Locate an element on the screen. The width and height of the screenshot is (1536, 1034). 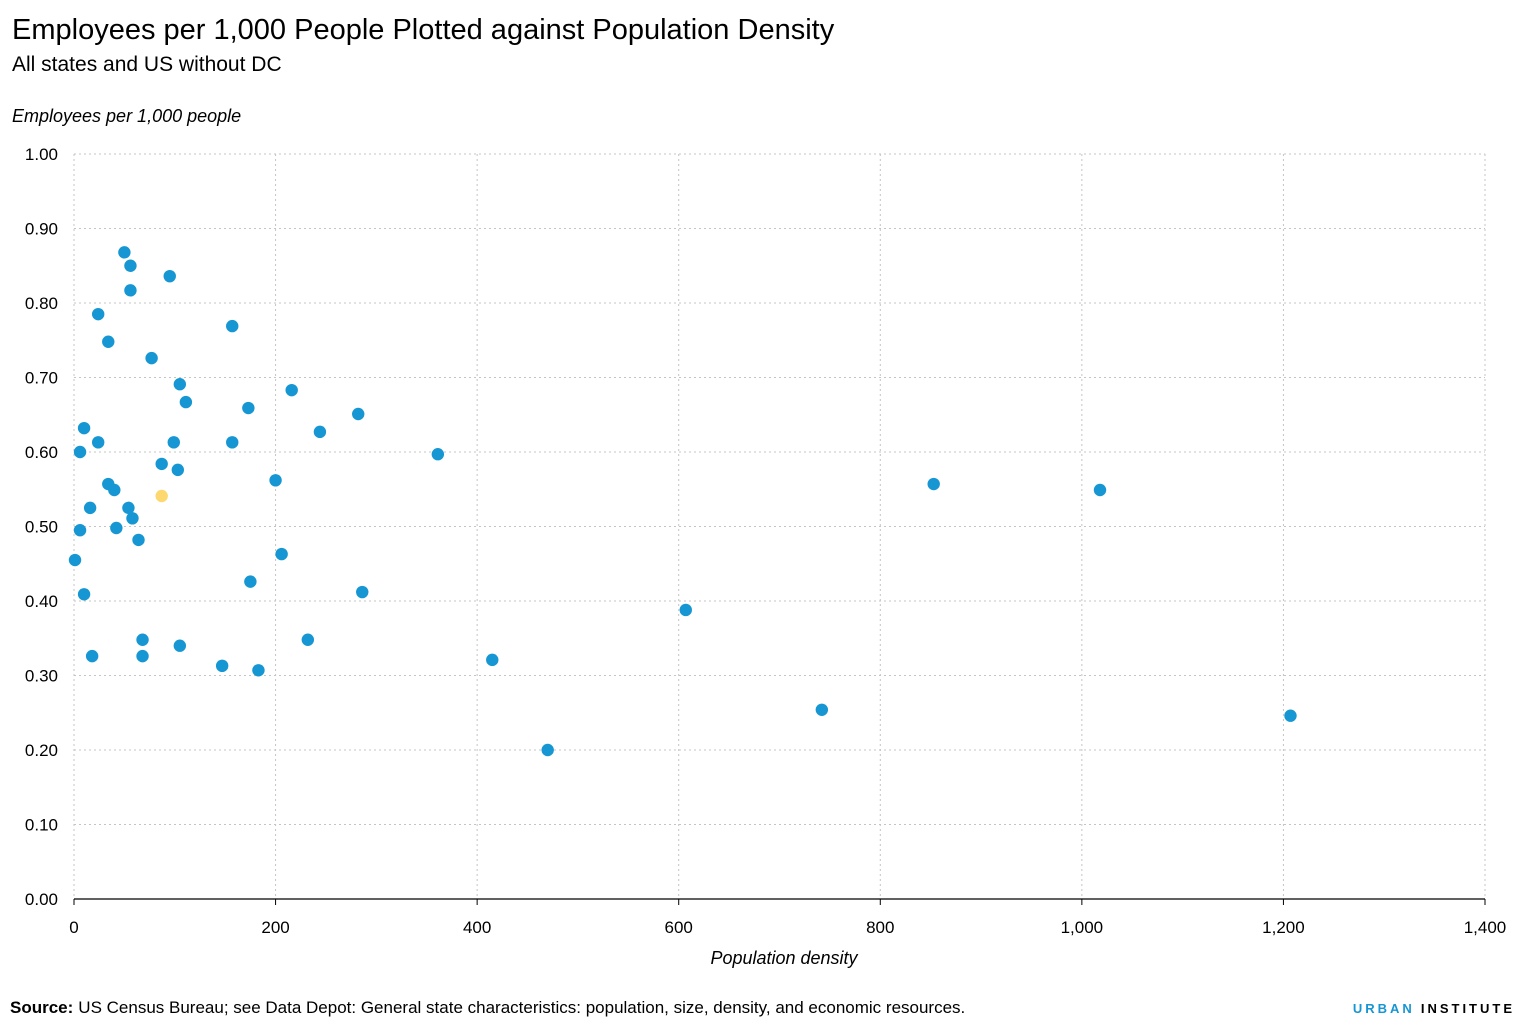
source-label: Source: is located at coordinates (41, 1007).